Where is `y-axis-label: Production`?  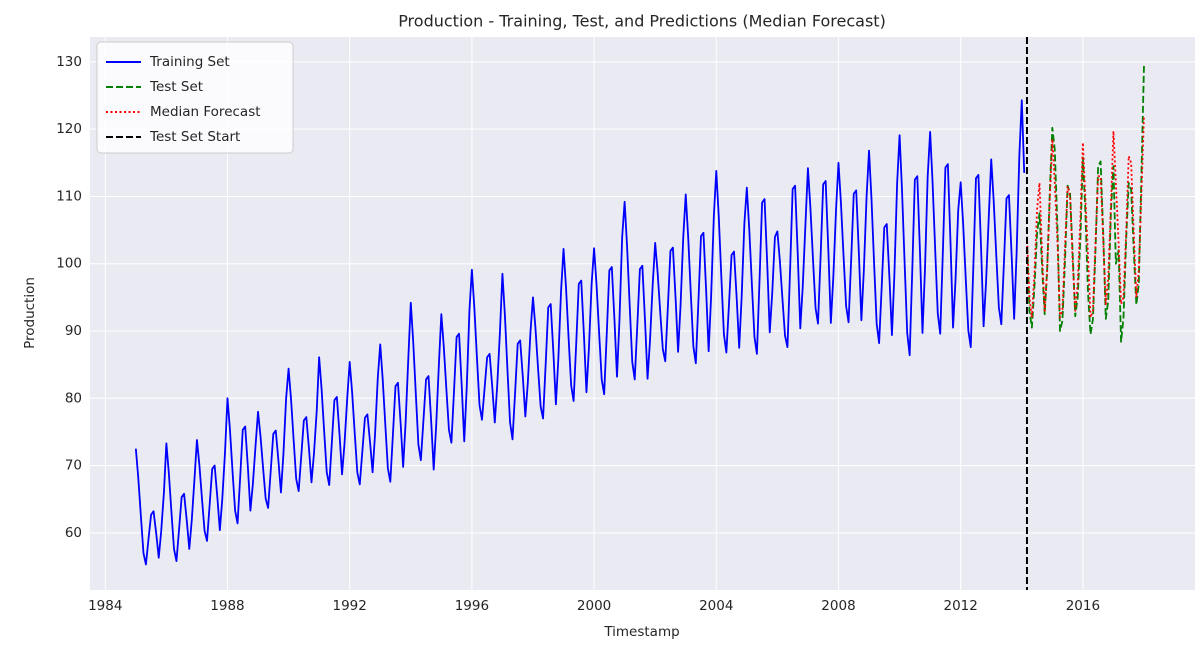
y-axis-label: Production is located at coordinates (30, 313).